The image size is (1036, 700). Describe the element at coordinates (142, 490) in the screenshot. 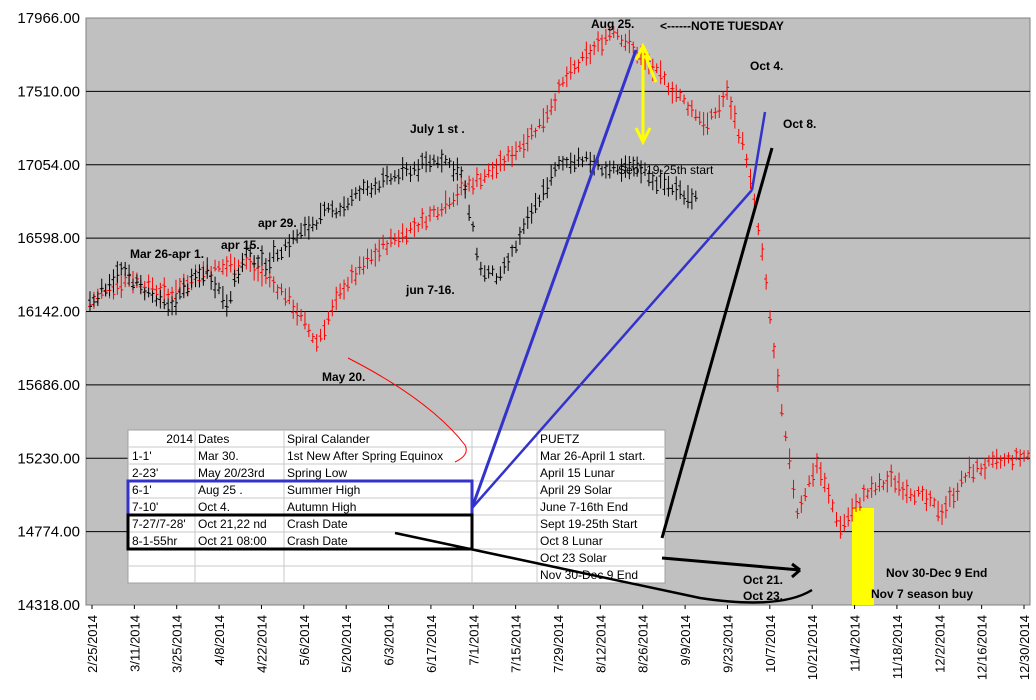

I see `table-cell: 6-1'` at that location.